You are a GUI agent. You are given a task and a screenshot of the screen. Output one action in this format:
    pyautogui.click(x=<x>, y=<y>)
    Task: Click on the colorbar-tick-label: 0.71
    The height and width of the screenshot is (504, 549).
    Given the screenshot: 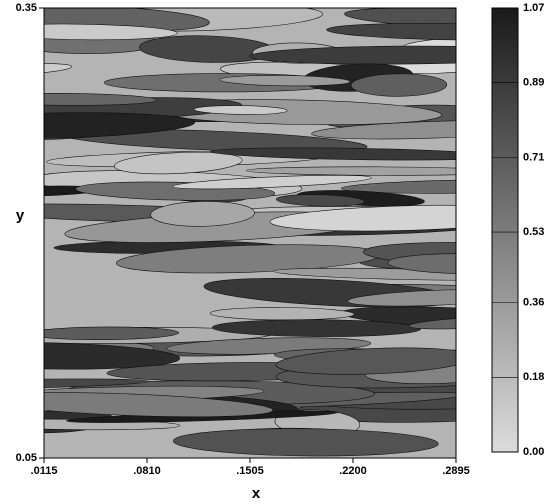 What is the action you would take?
    pyautogui.click(x=533, y=157)
    